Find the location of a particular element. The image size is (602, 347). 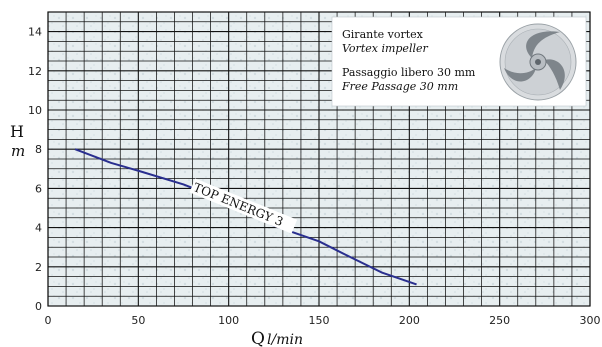

legend-line-1: Girante vortex is located at coordinates (383, 34).